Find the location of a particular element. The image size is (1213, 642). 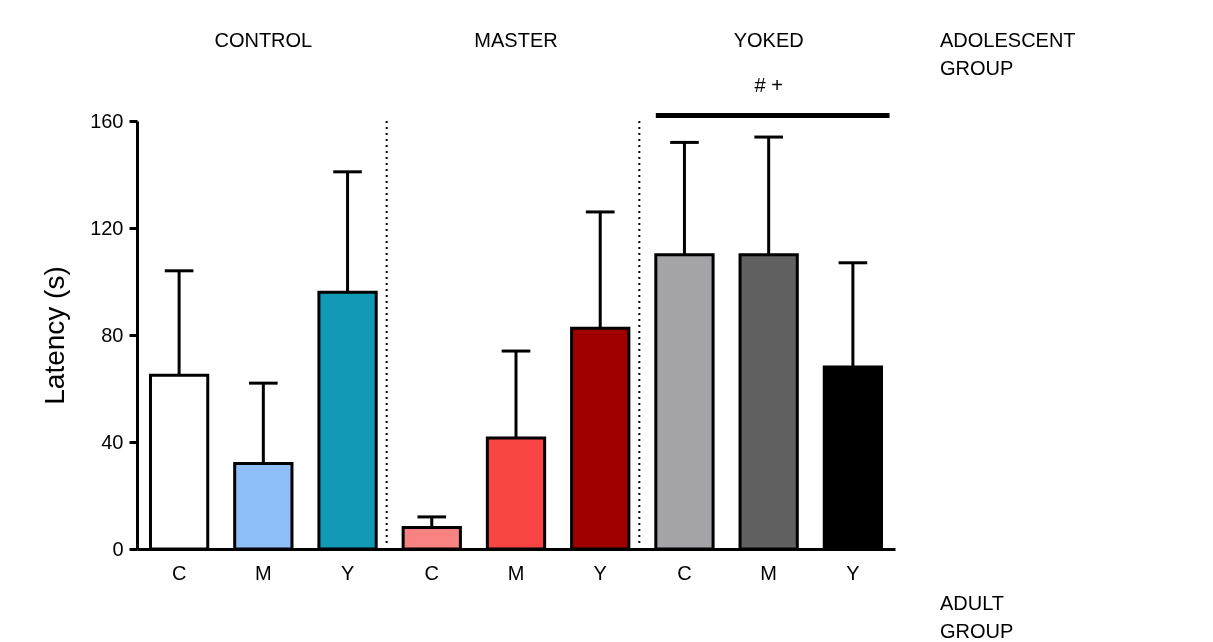

text: MASTER is located at coordinates (516, 40).